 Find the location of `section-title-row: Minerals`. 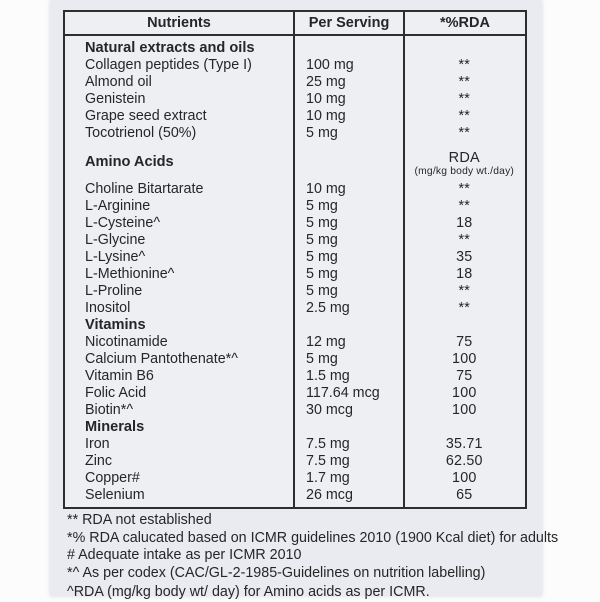

section-title-row: Minerals is located at coordinates (295, 426).